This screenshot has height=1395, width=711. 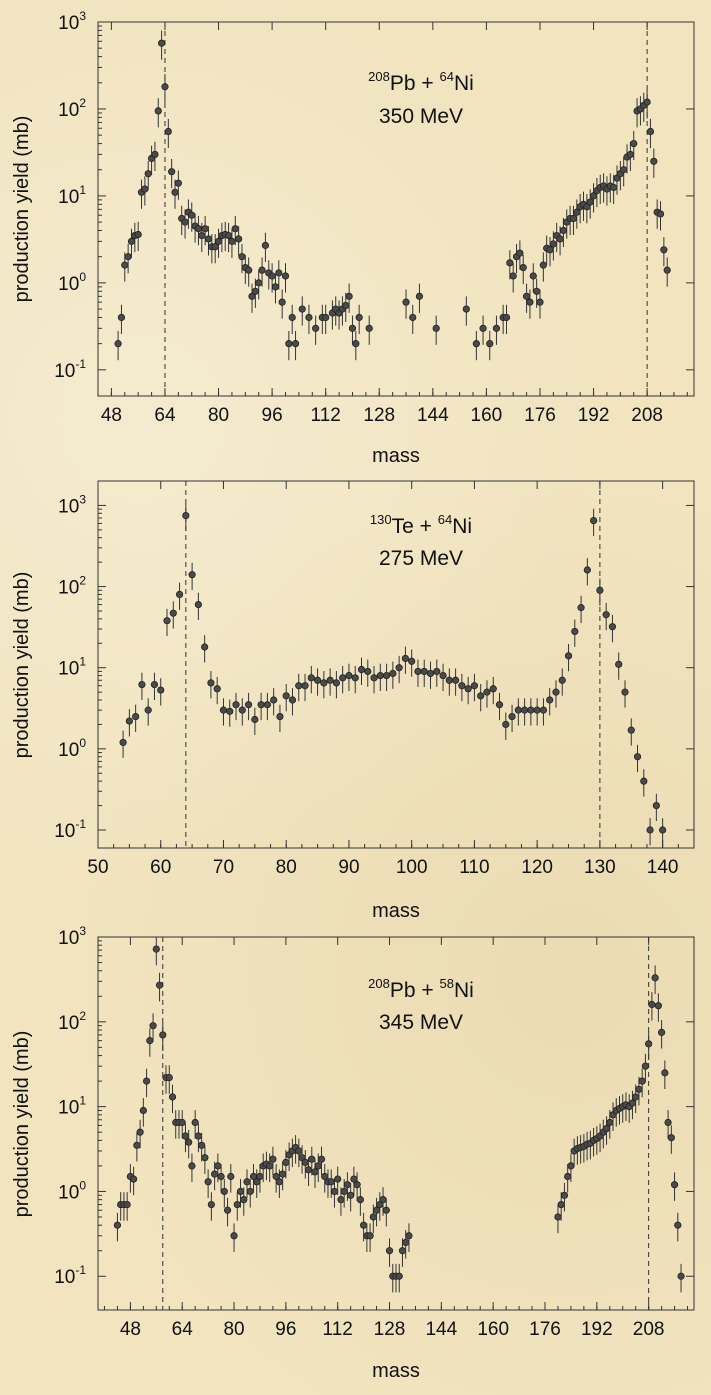 I want to click on x-tick-label: 48, so click(x=111, y=415).